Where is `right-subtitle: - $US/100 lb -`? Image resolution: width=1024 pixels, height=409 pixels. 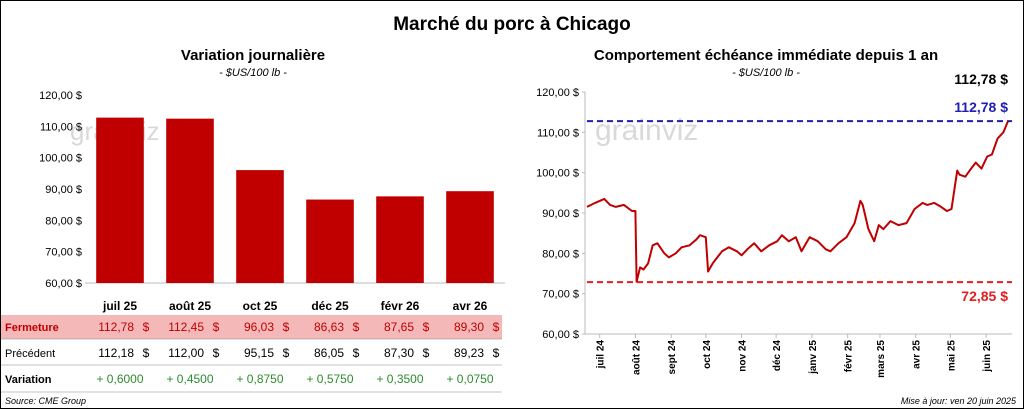 right-subtitle: - $US/100 lb - is located at coordinates (766, 73).